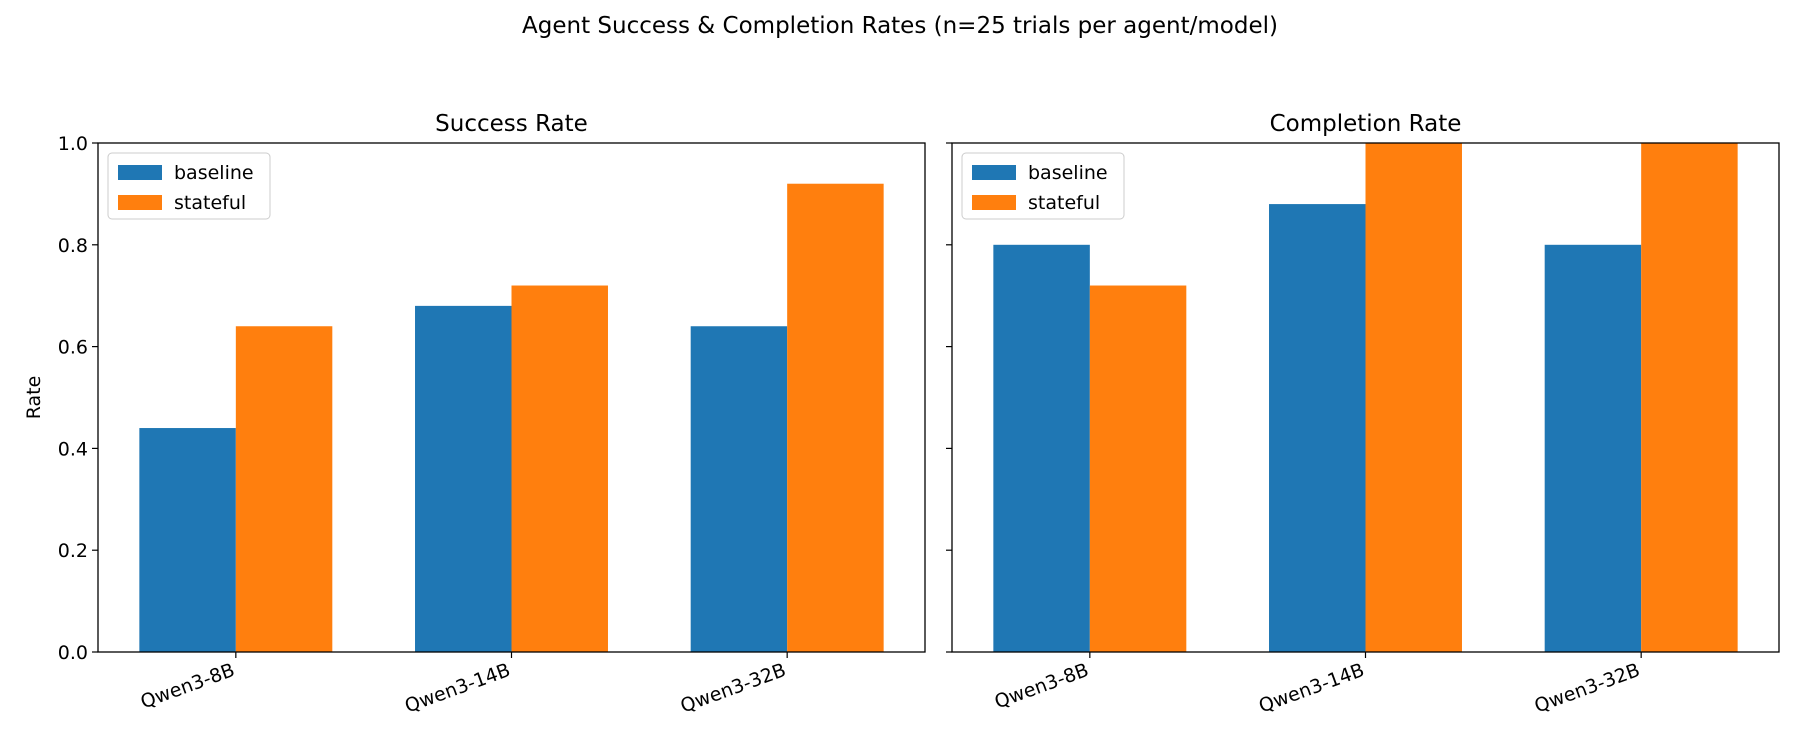 This screenshot has height=750, width=1800. I want to click on y-tick-label: 1.0, so click(73, 144).